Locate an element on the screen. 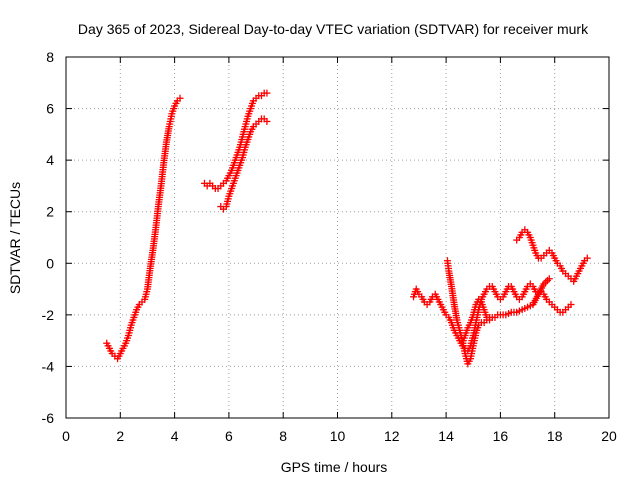 The width and height of the screenshot is (640, 480). x-tick-label: 4 is located at coordinates (175, 436).